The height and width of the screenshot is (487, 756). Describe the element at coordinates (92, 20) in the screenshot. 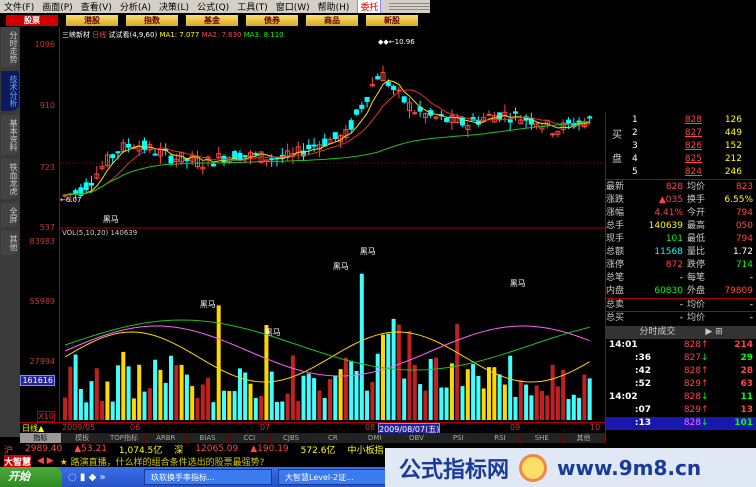

I see `market-tab: 港股` at that location.